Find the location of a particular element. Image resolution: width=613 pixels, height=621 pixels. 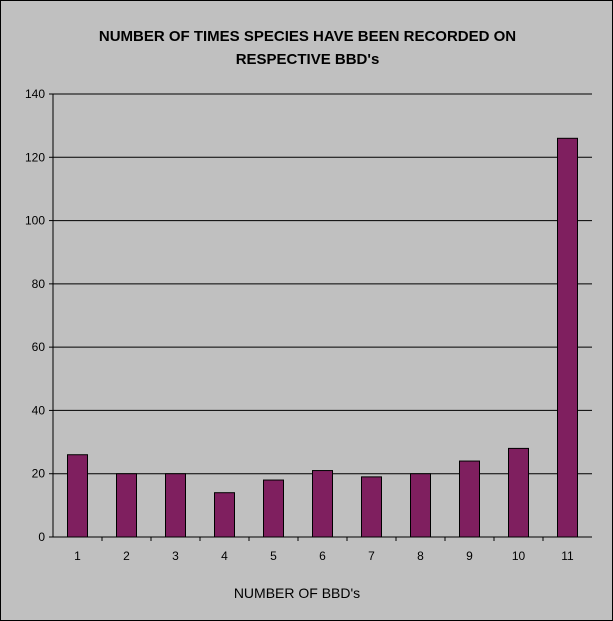

x-tick-label: 3 is located at coordinates (175, 556).